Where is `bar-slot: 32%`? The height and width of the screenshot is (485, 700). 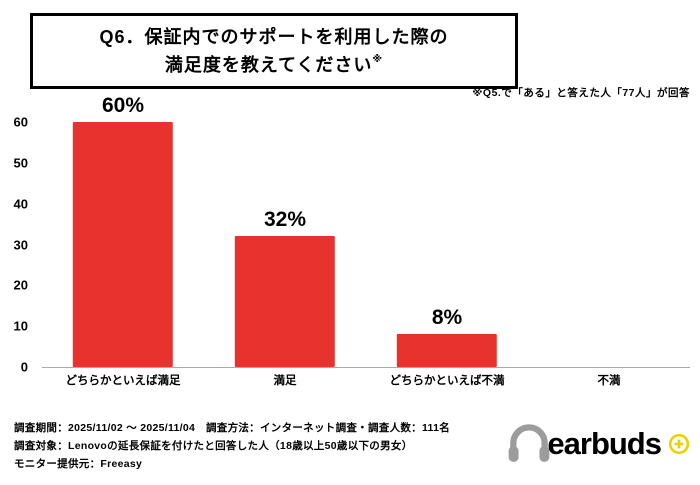
bar-slot: 32% is located at coordinates (285, 244).